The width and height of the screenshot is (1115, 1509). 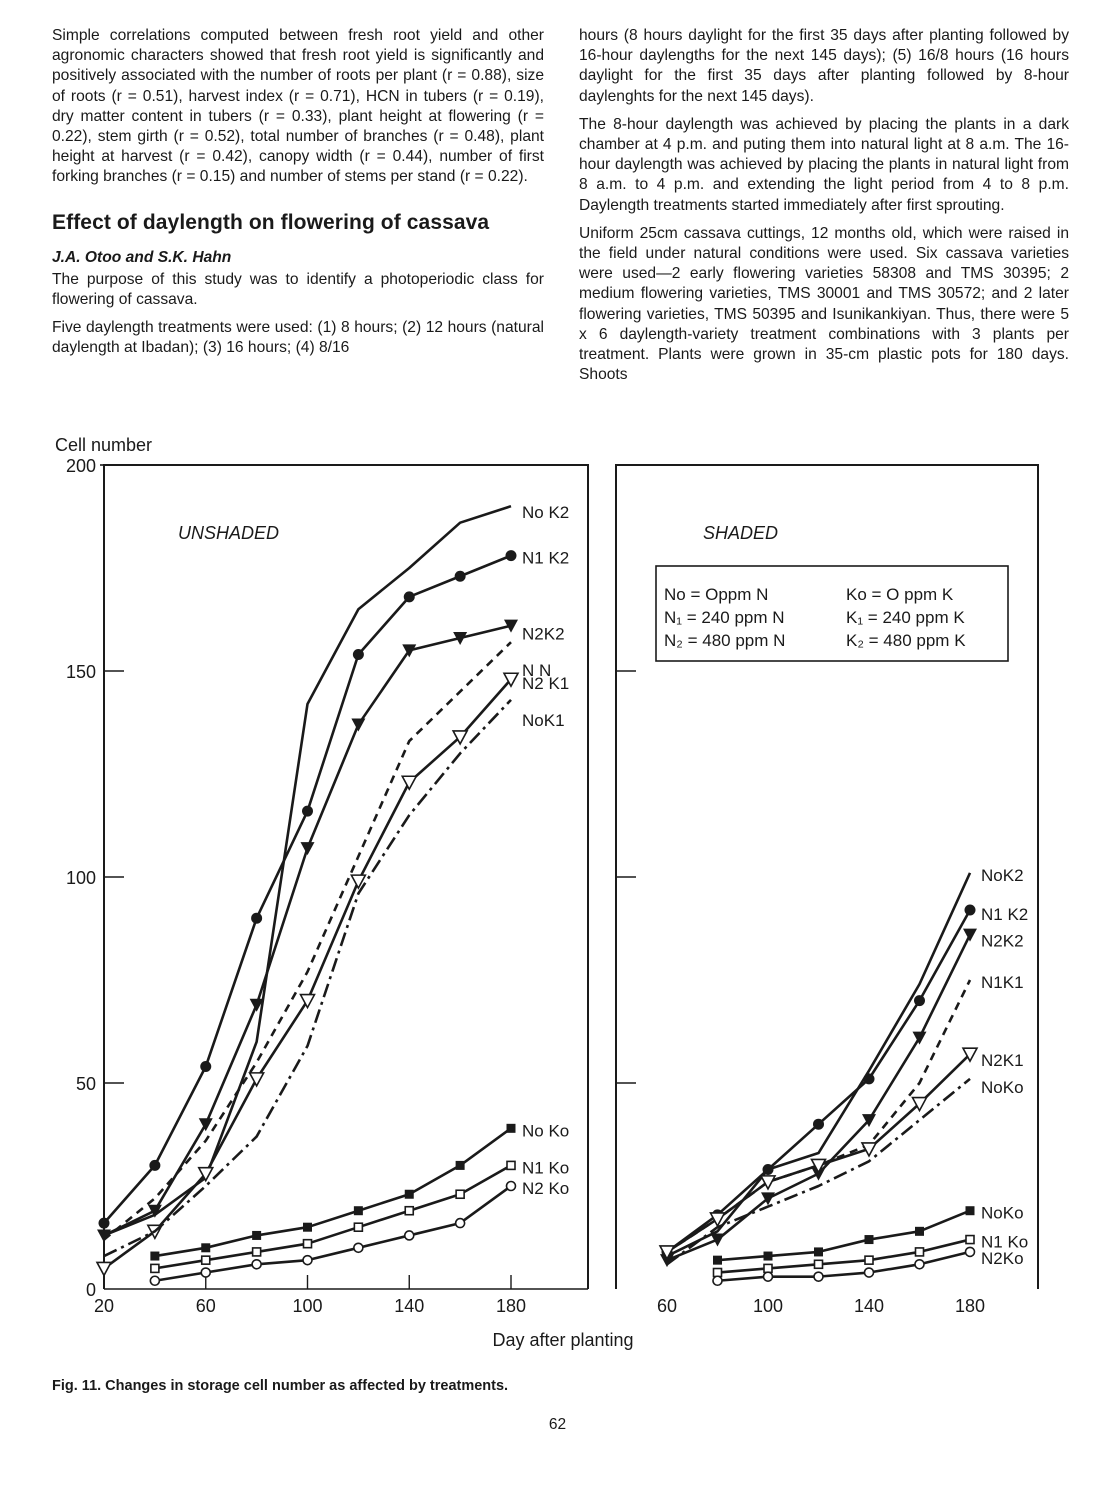 I want to click on x-tick-label: 180, so click(x=511, y=1306).